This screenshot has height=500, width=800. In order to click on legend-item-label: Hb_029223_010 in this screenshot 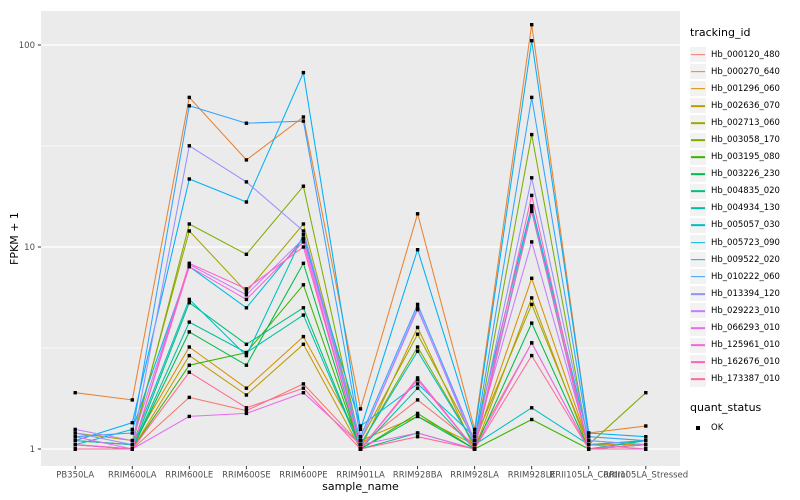, I will do `click(745, 310)`.